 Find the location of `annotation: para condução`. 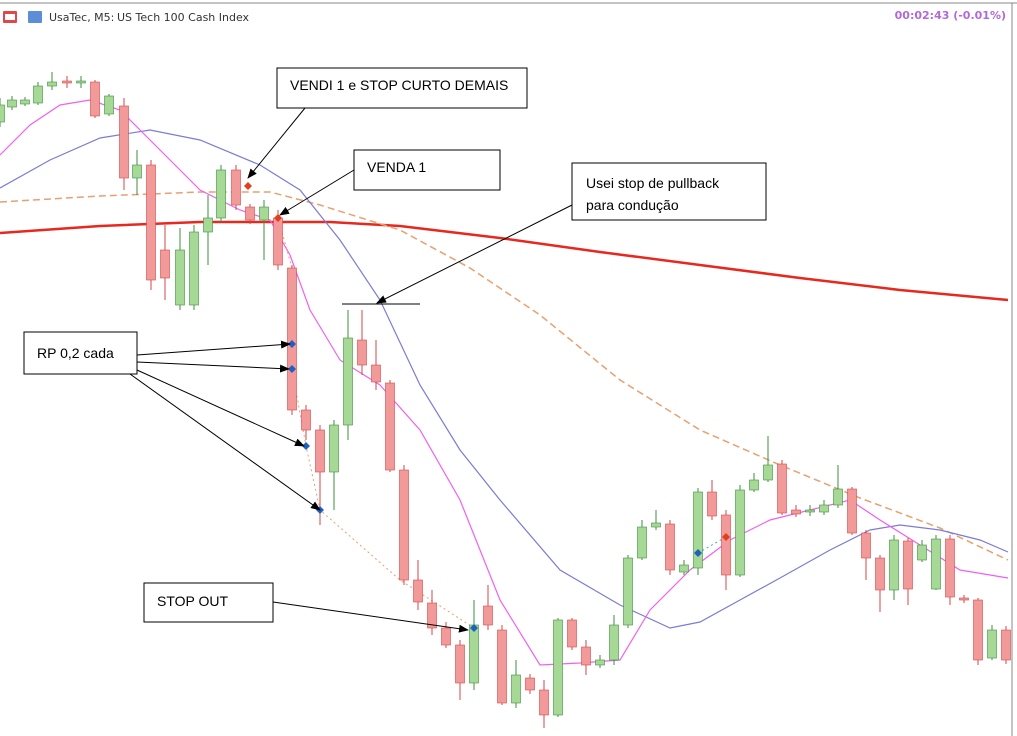

annotation: para condução is located at coordinates (632, 205).